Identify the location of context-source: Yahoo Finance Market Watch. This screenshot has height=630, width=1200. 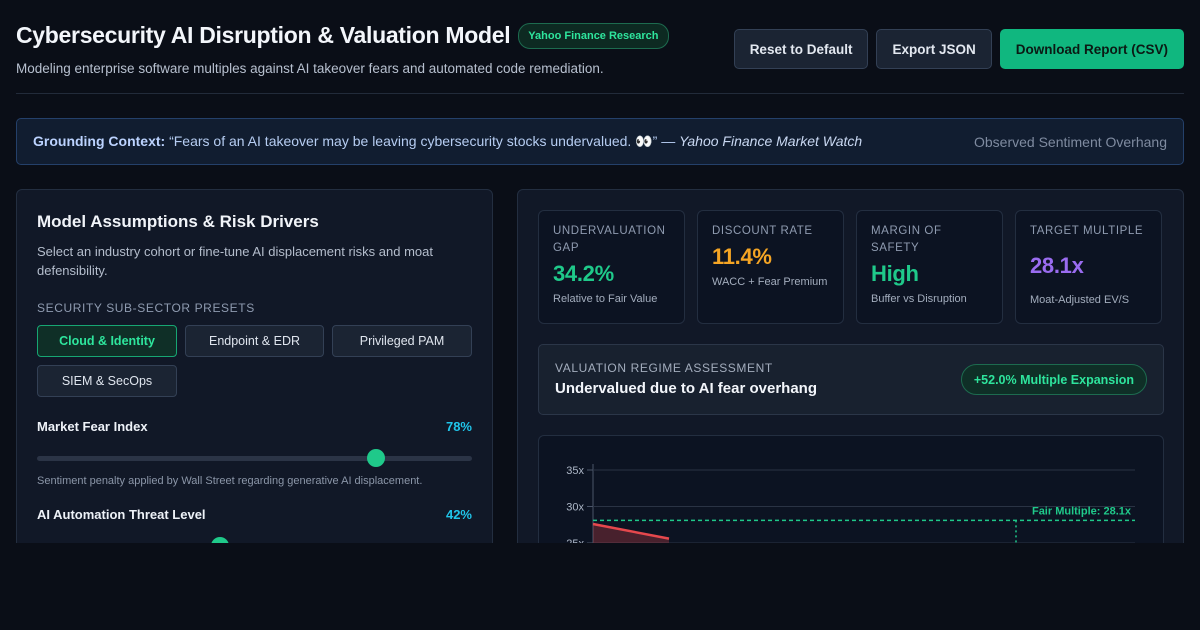
(771, 141).